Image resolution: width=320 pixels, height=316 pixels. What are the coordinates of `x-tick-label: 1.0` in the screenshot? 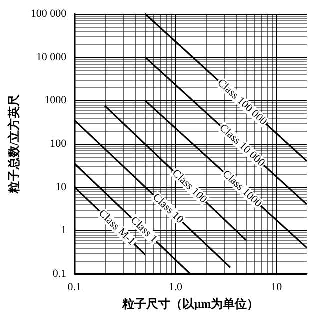 It's located at (175, 288).